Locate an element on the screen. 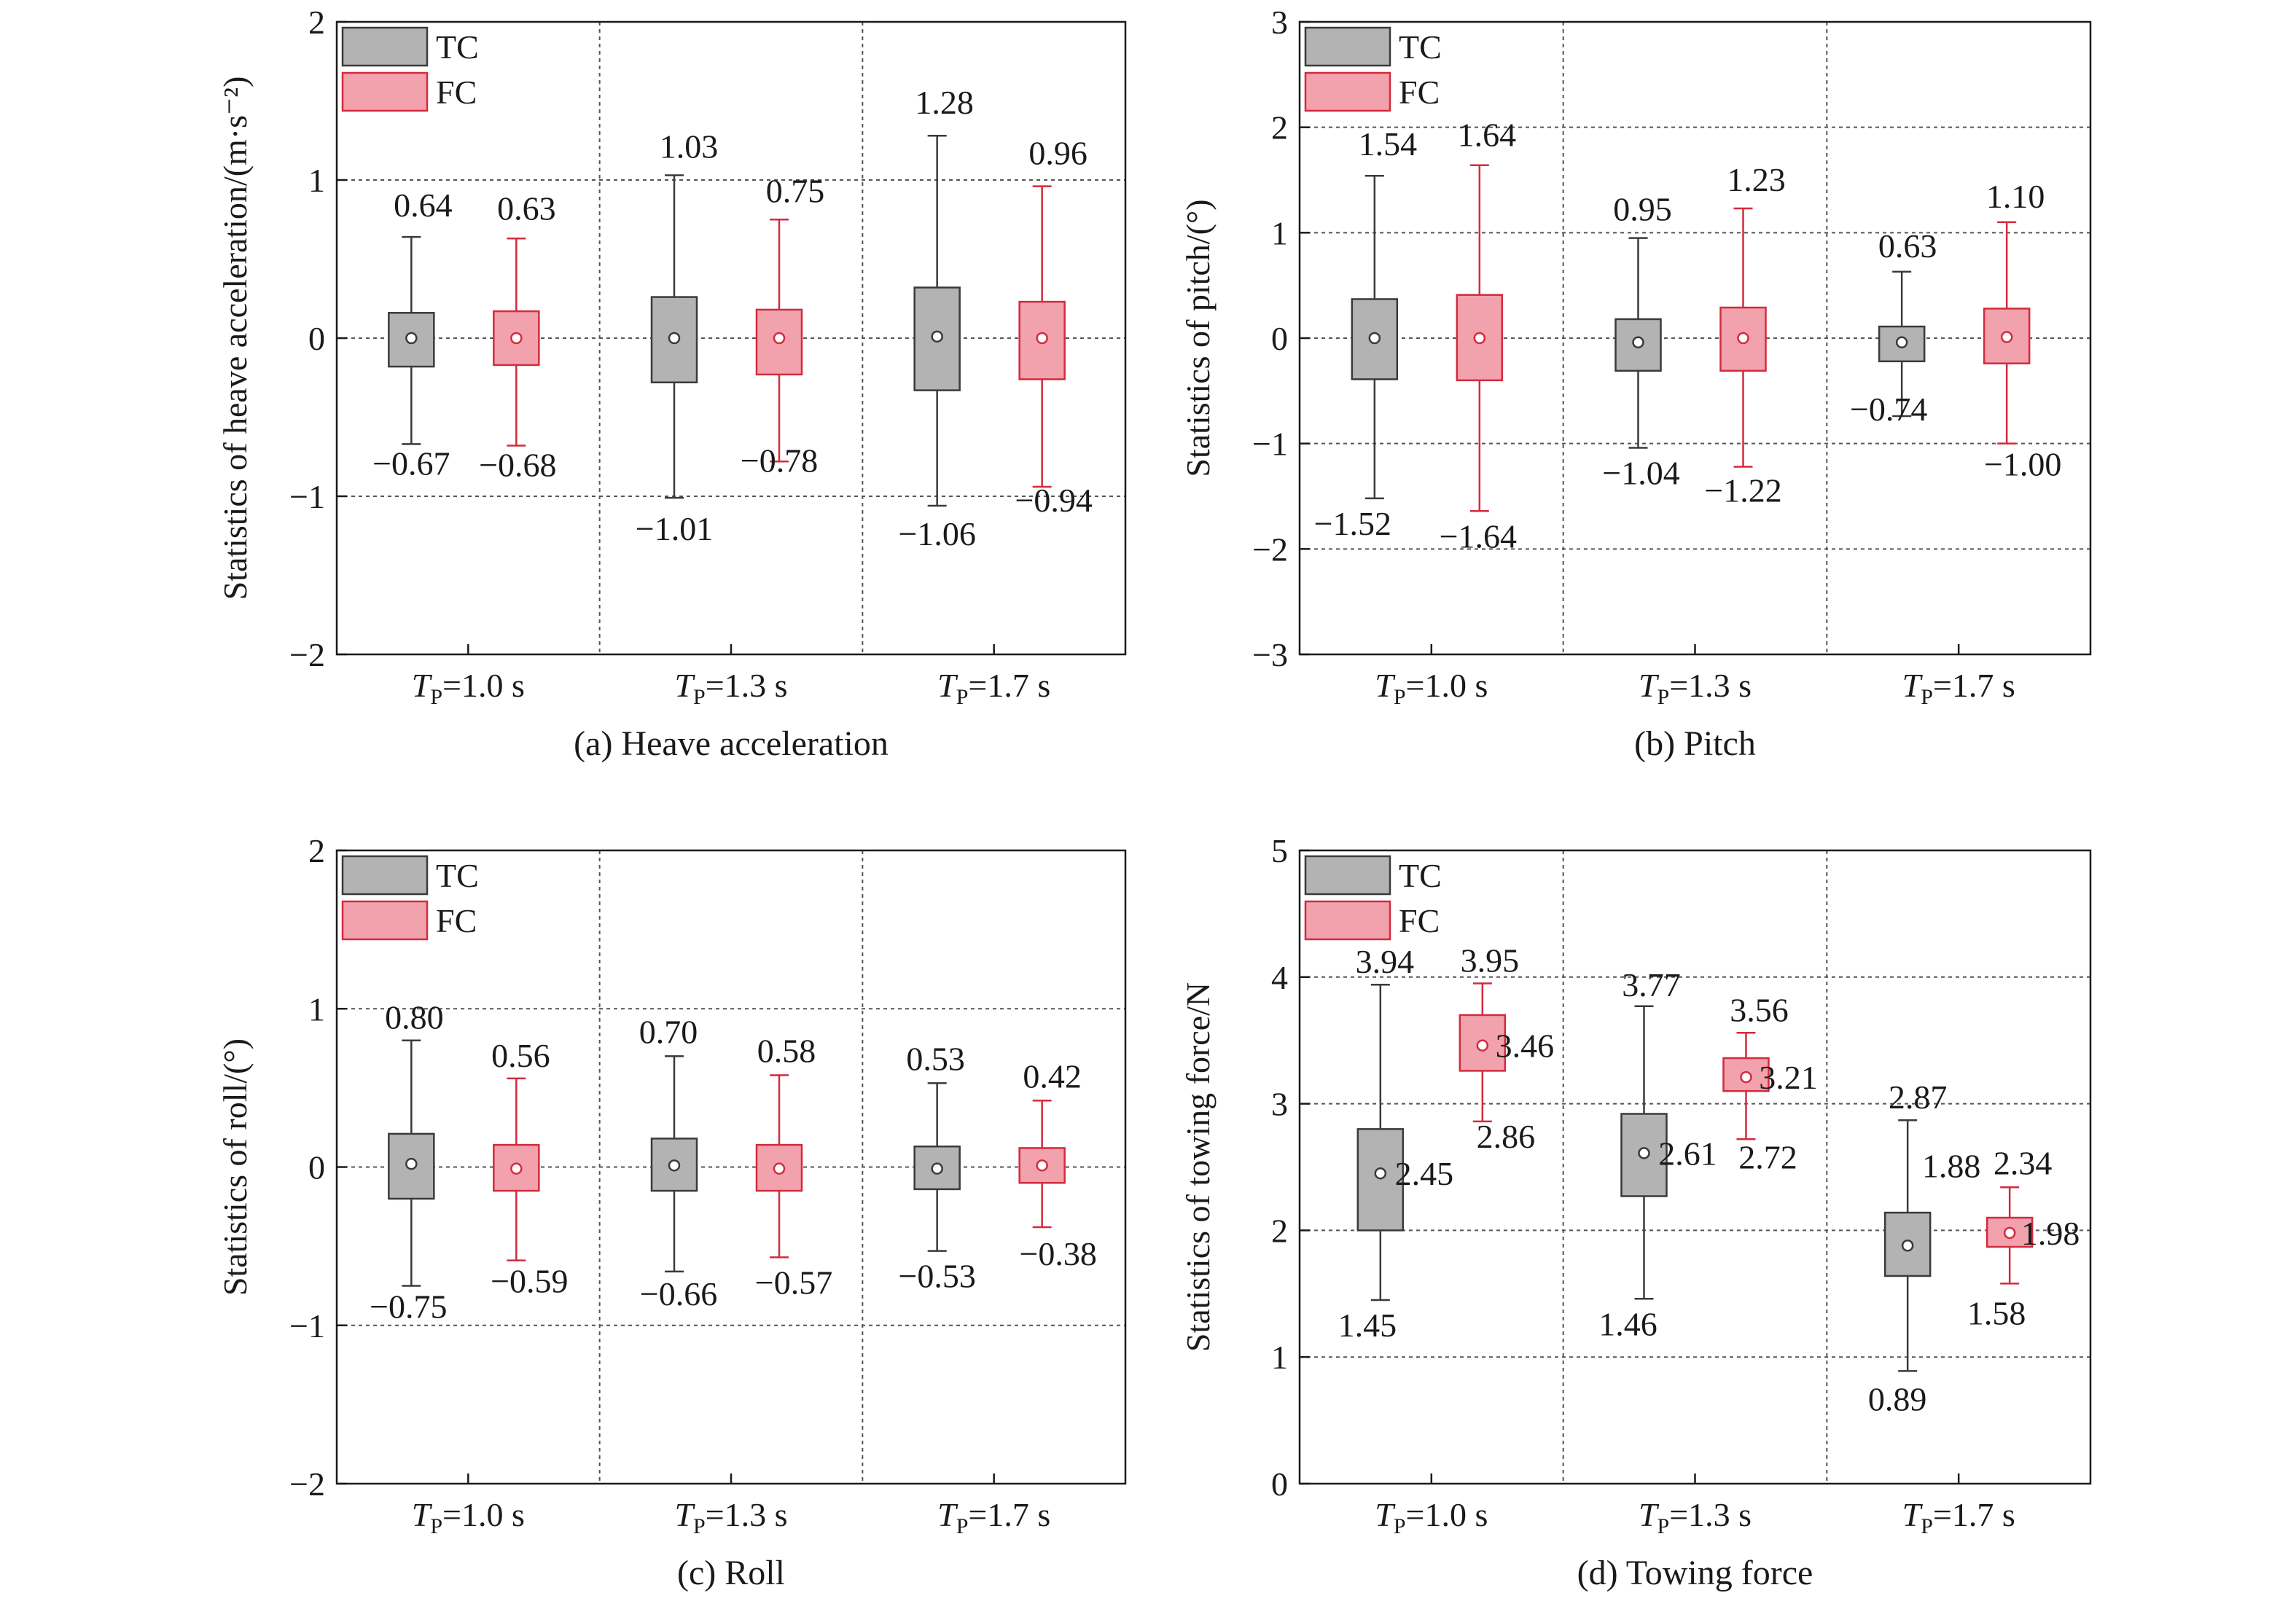  max-label: 1.23 is located at coordinates (1757, 179).